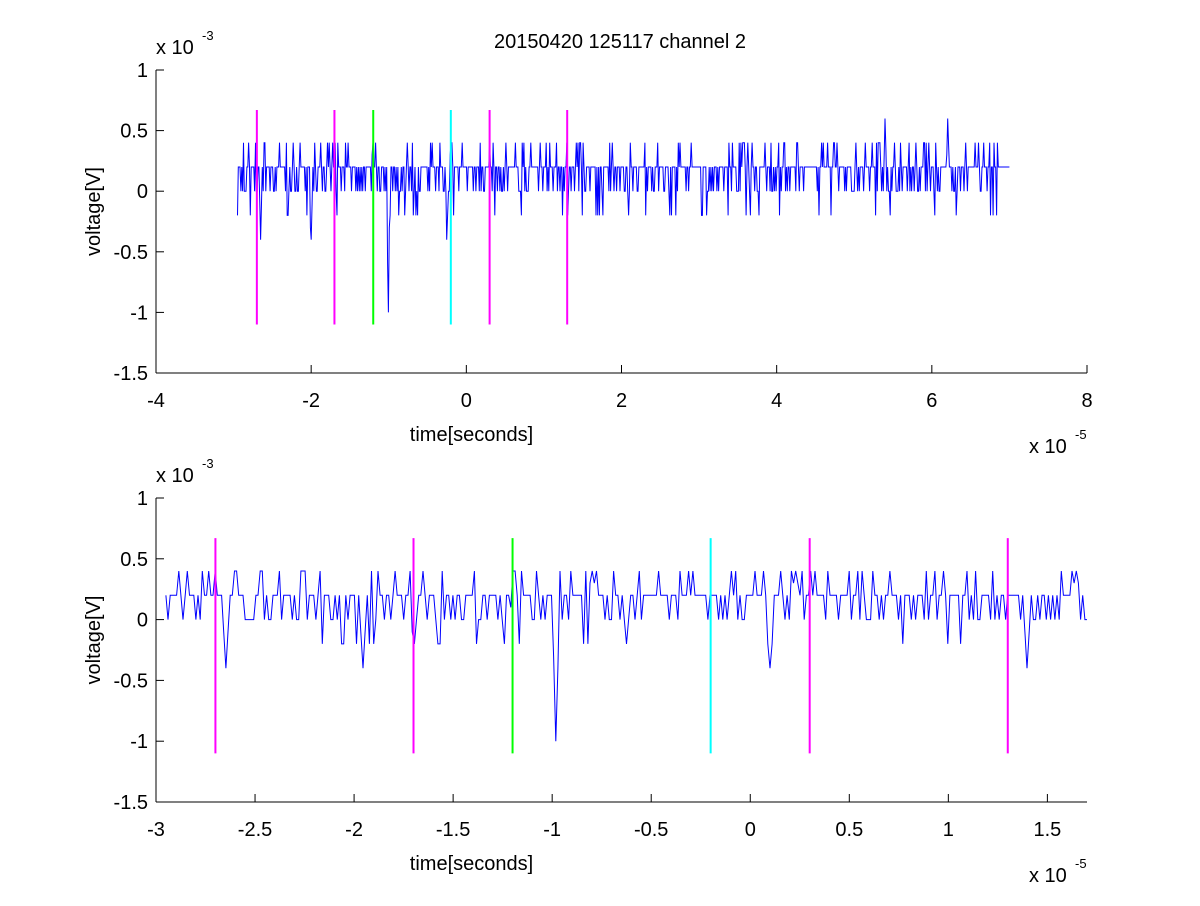 Image resolution: width=1200 pixels, height=906 pixels. I want to click on x-tick-label: -4, so click(156, 401).